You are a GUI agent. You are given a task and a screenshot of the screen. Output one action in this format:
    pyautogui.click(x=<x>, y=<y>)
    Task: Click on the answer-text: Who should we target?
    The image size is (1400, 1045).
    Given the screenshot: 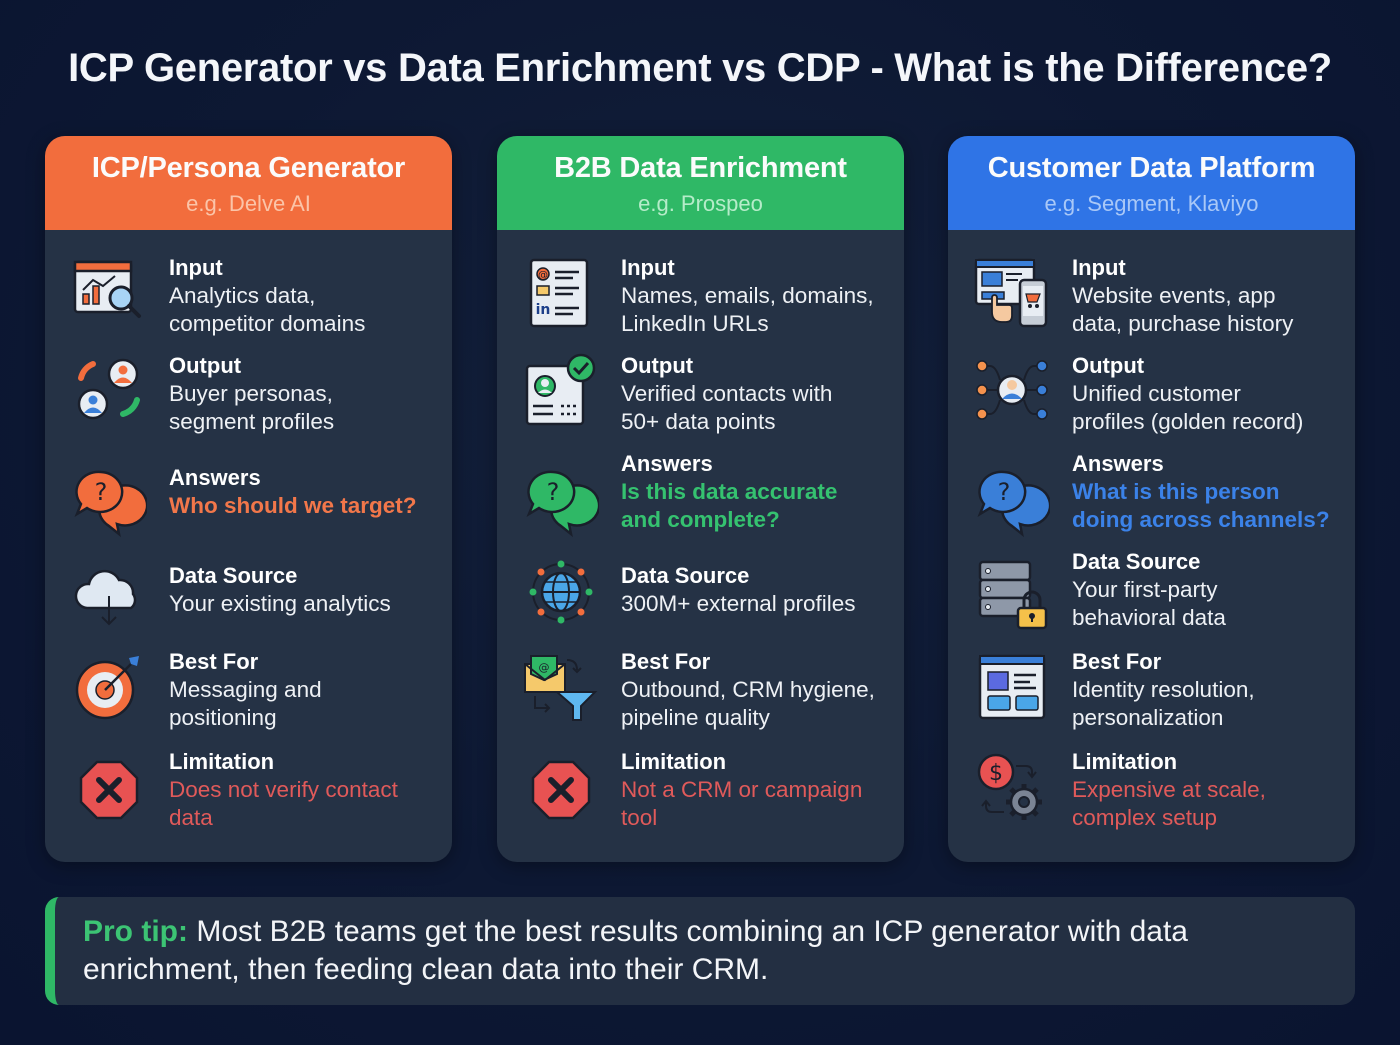 What is the action you would take?
    pyautogui.click(x=293, y=505)
    